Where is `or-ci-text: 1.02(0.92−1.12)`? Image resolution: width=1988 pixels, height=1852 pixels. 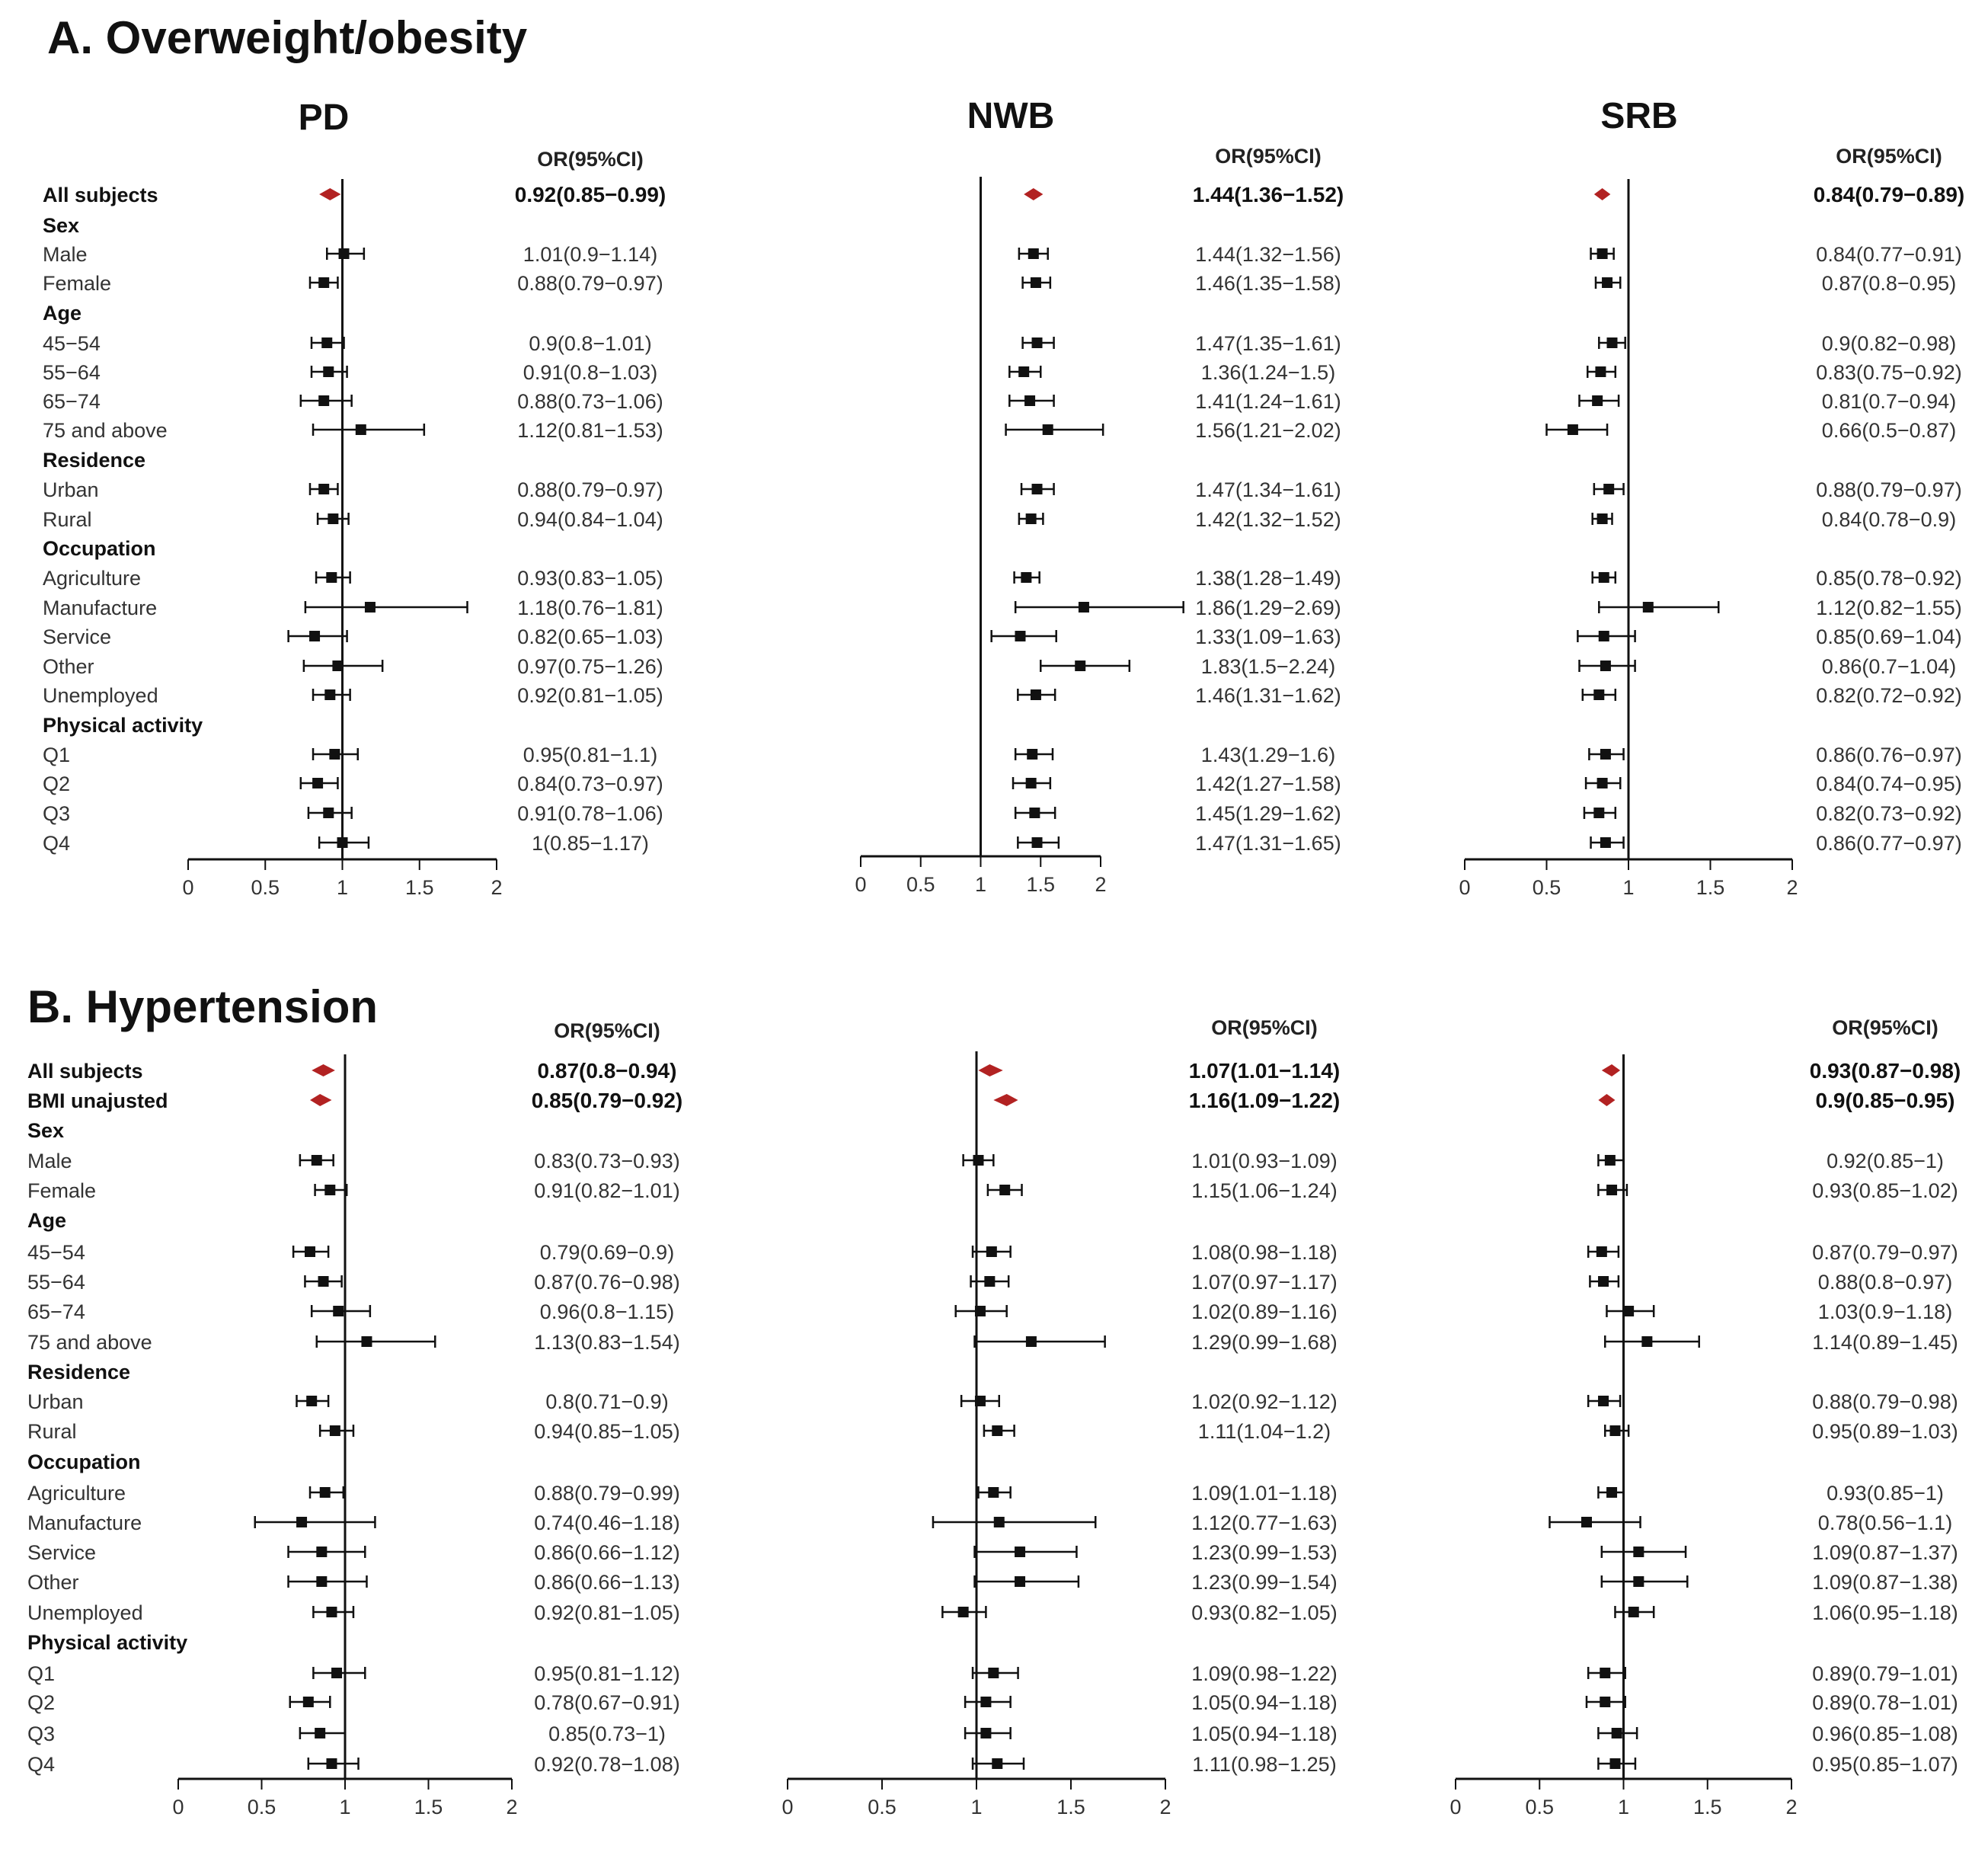 or-ci-text: 1.02(0.92−1.12) is located at coordinates (1264, 1402).